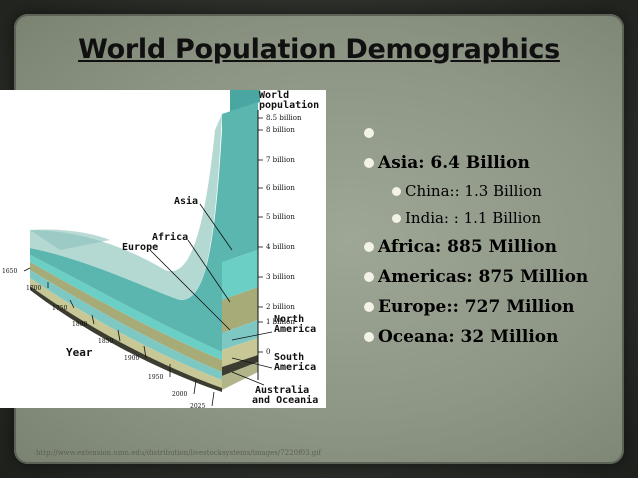  What do you see at coordinates (105, 341) in the screenshot?
I see `year-tick-label: 1850` at bounding box center [105, 341].